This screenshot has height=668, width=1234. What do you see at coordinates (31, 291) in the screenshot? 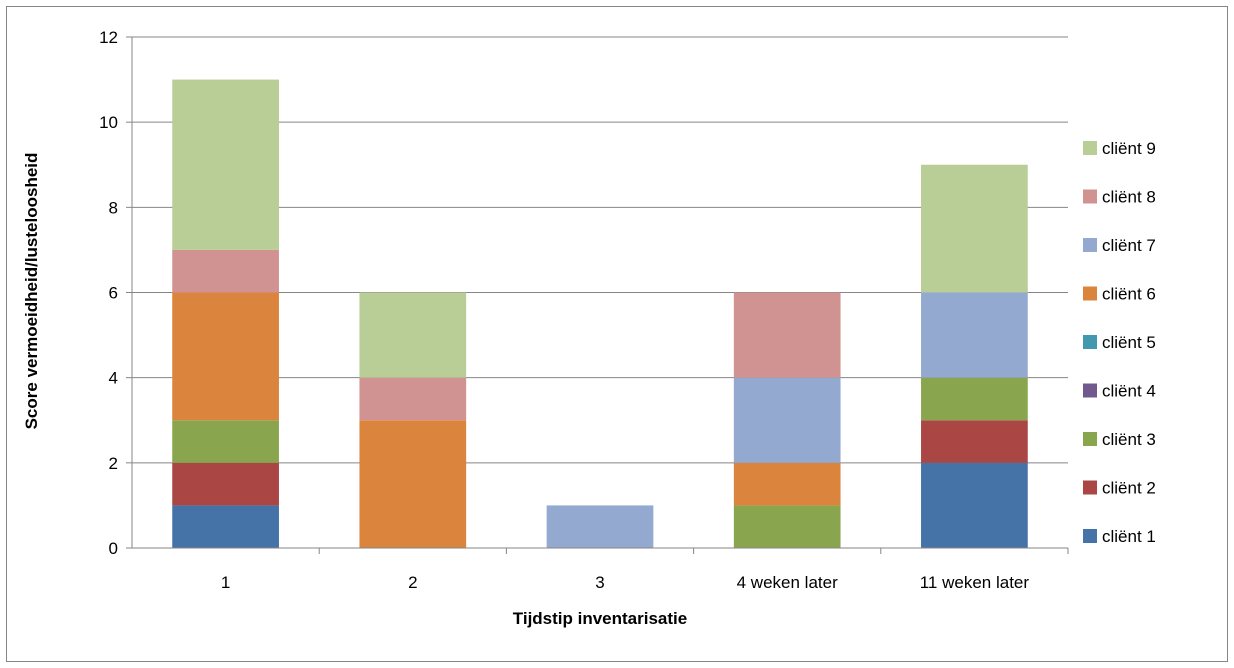
I see `y-axis-title: Score vermoeidheid/lusteloosheid` at bounding box center [31, 291].